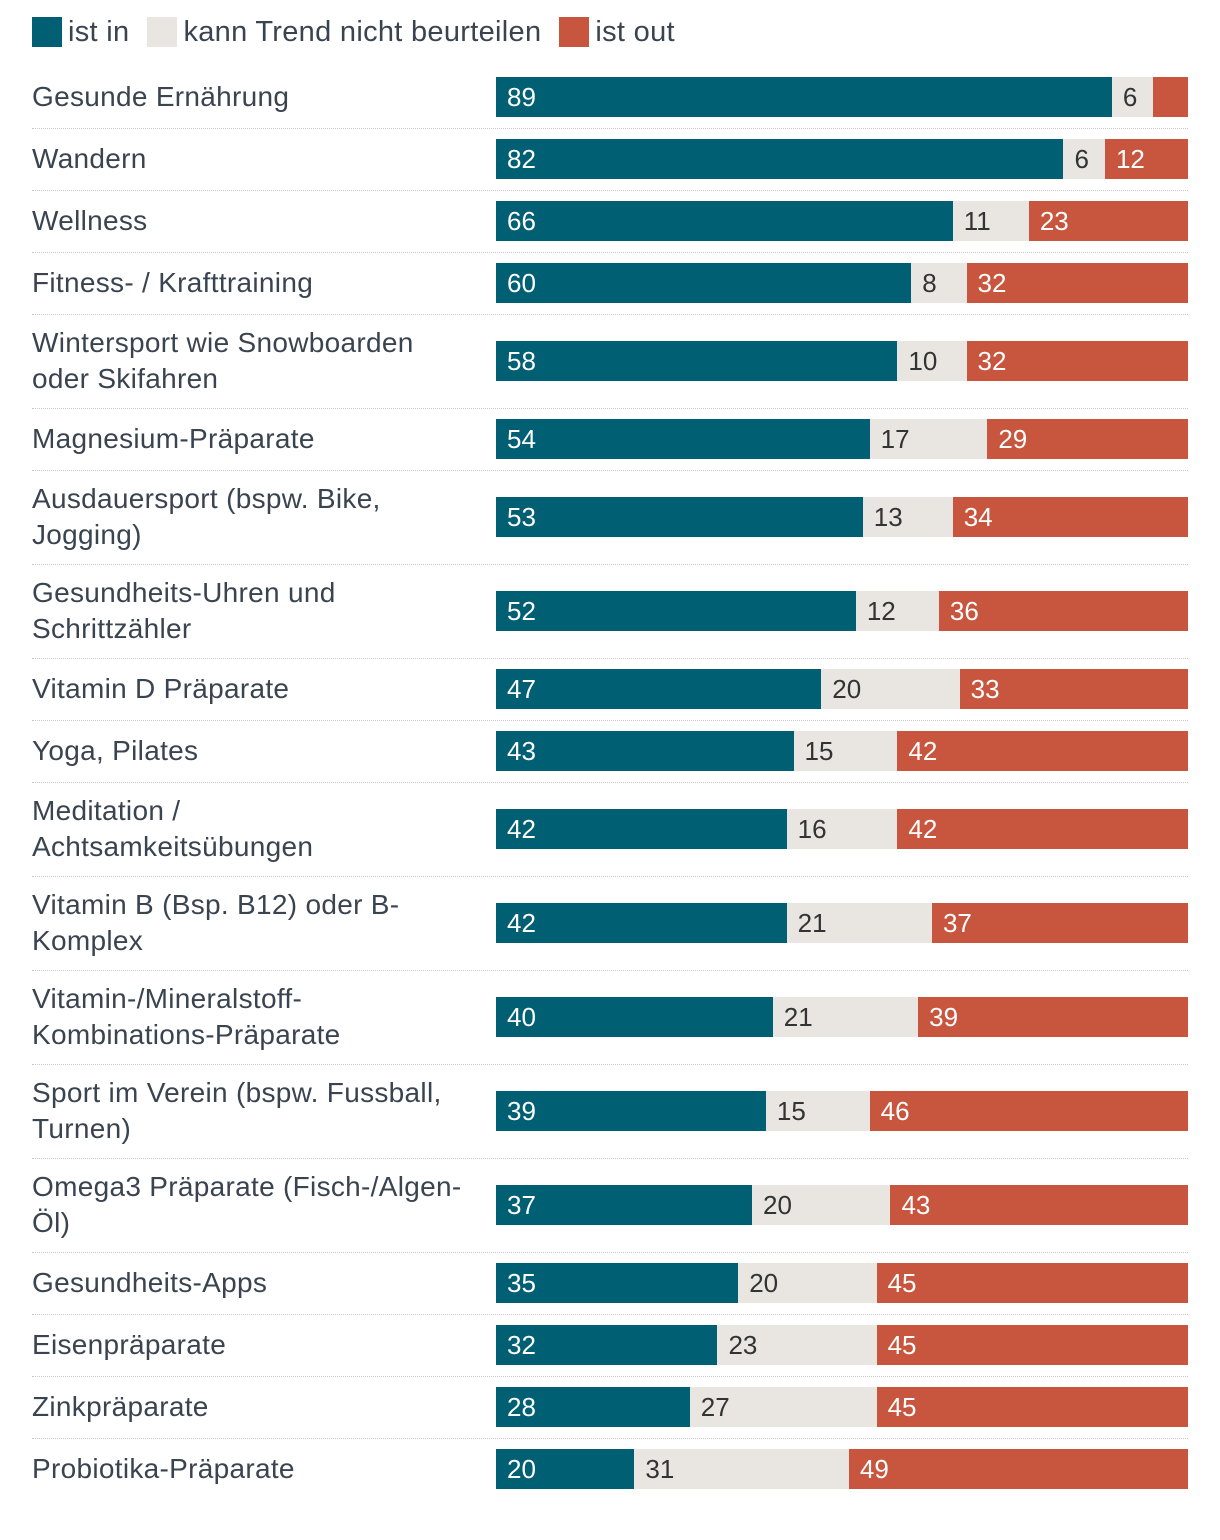  I want to click on bar-value-in: 40, so click(521, 1017).